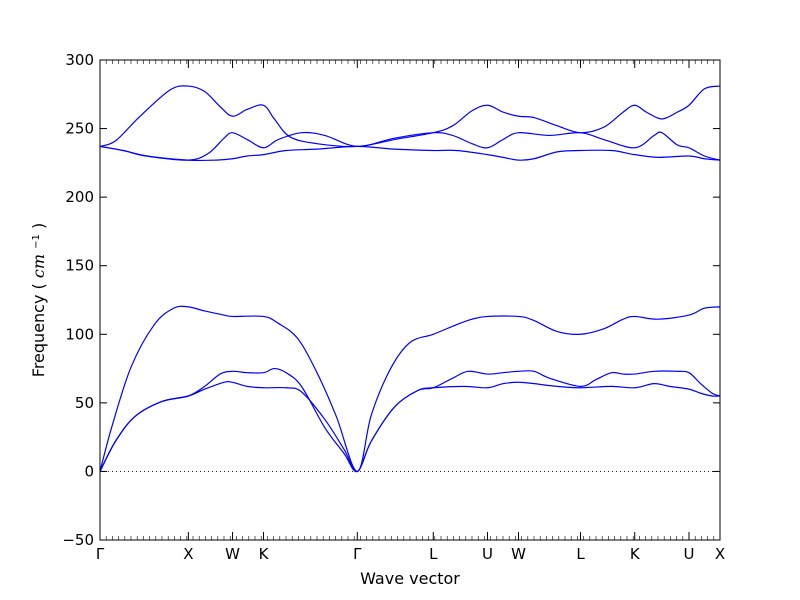 The width and height of the screenshot is (800, 600). Describe the element at coordinates (79, 60) in the screenshot. I see `y-tick-label: 300` at that location.